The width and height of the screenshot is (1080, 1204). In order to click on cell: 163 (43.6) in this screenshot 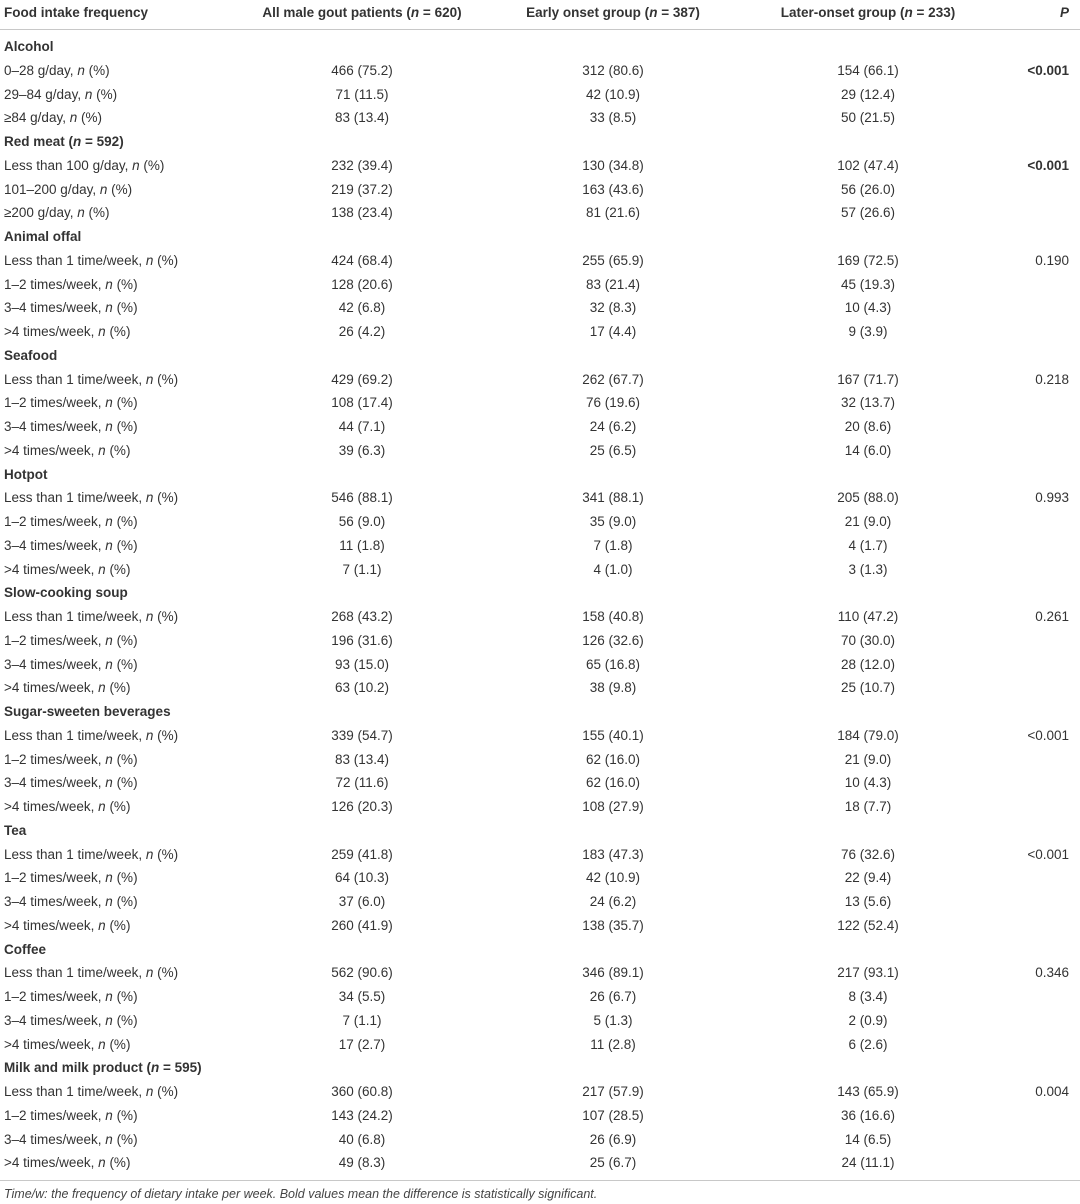, I will do `click(613, 189)`.